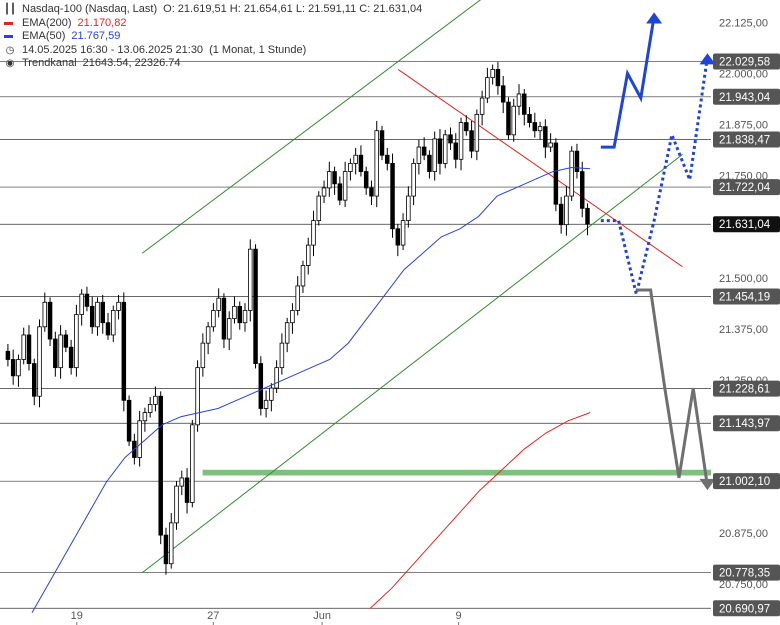 This screenshot has height=625, width=780. I want to click on bear-scenario-line, so click(672, 387).